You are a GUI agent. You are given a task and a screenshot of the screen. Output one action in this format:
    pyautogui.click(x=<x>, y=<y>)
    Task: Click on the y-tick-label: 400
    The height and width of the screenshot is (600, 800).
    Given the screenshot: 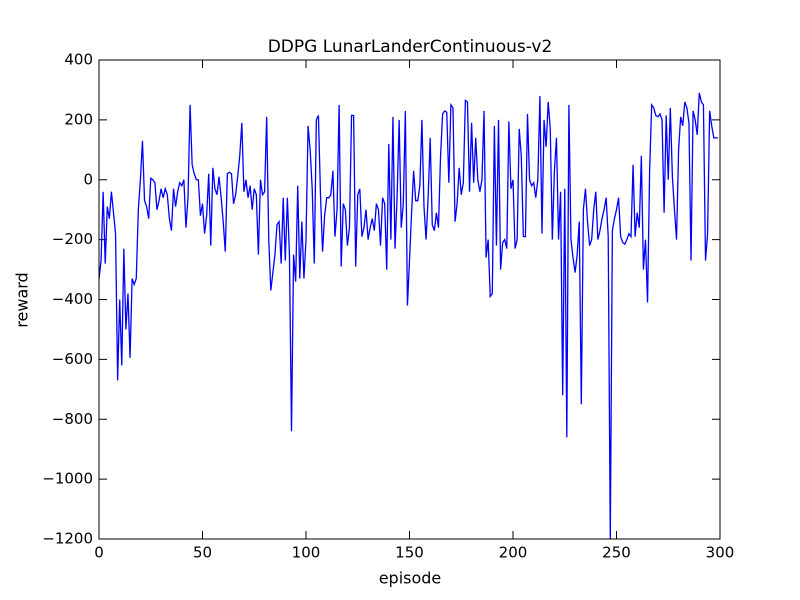 What is the action you would take?
    pyautogui.click(x=78, y=60)
    